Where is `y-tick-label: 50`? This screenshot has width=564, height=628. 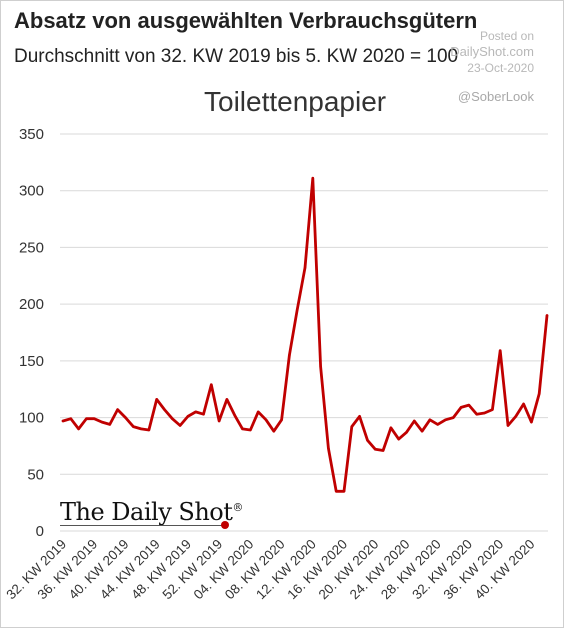
y-tick-label: 50 is located at coordinates (35, 474).